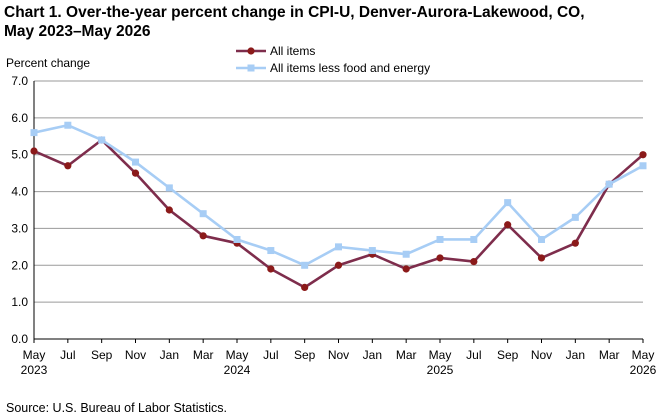  I want to click on y-tick-label: 1.0, so click(19, 302).